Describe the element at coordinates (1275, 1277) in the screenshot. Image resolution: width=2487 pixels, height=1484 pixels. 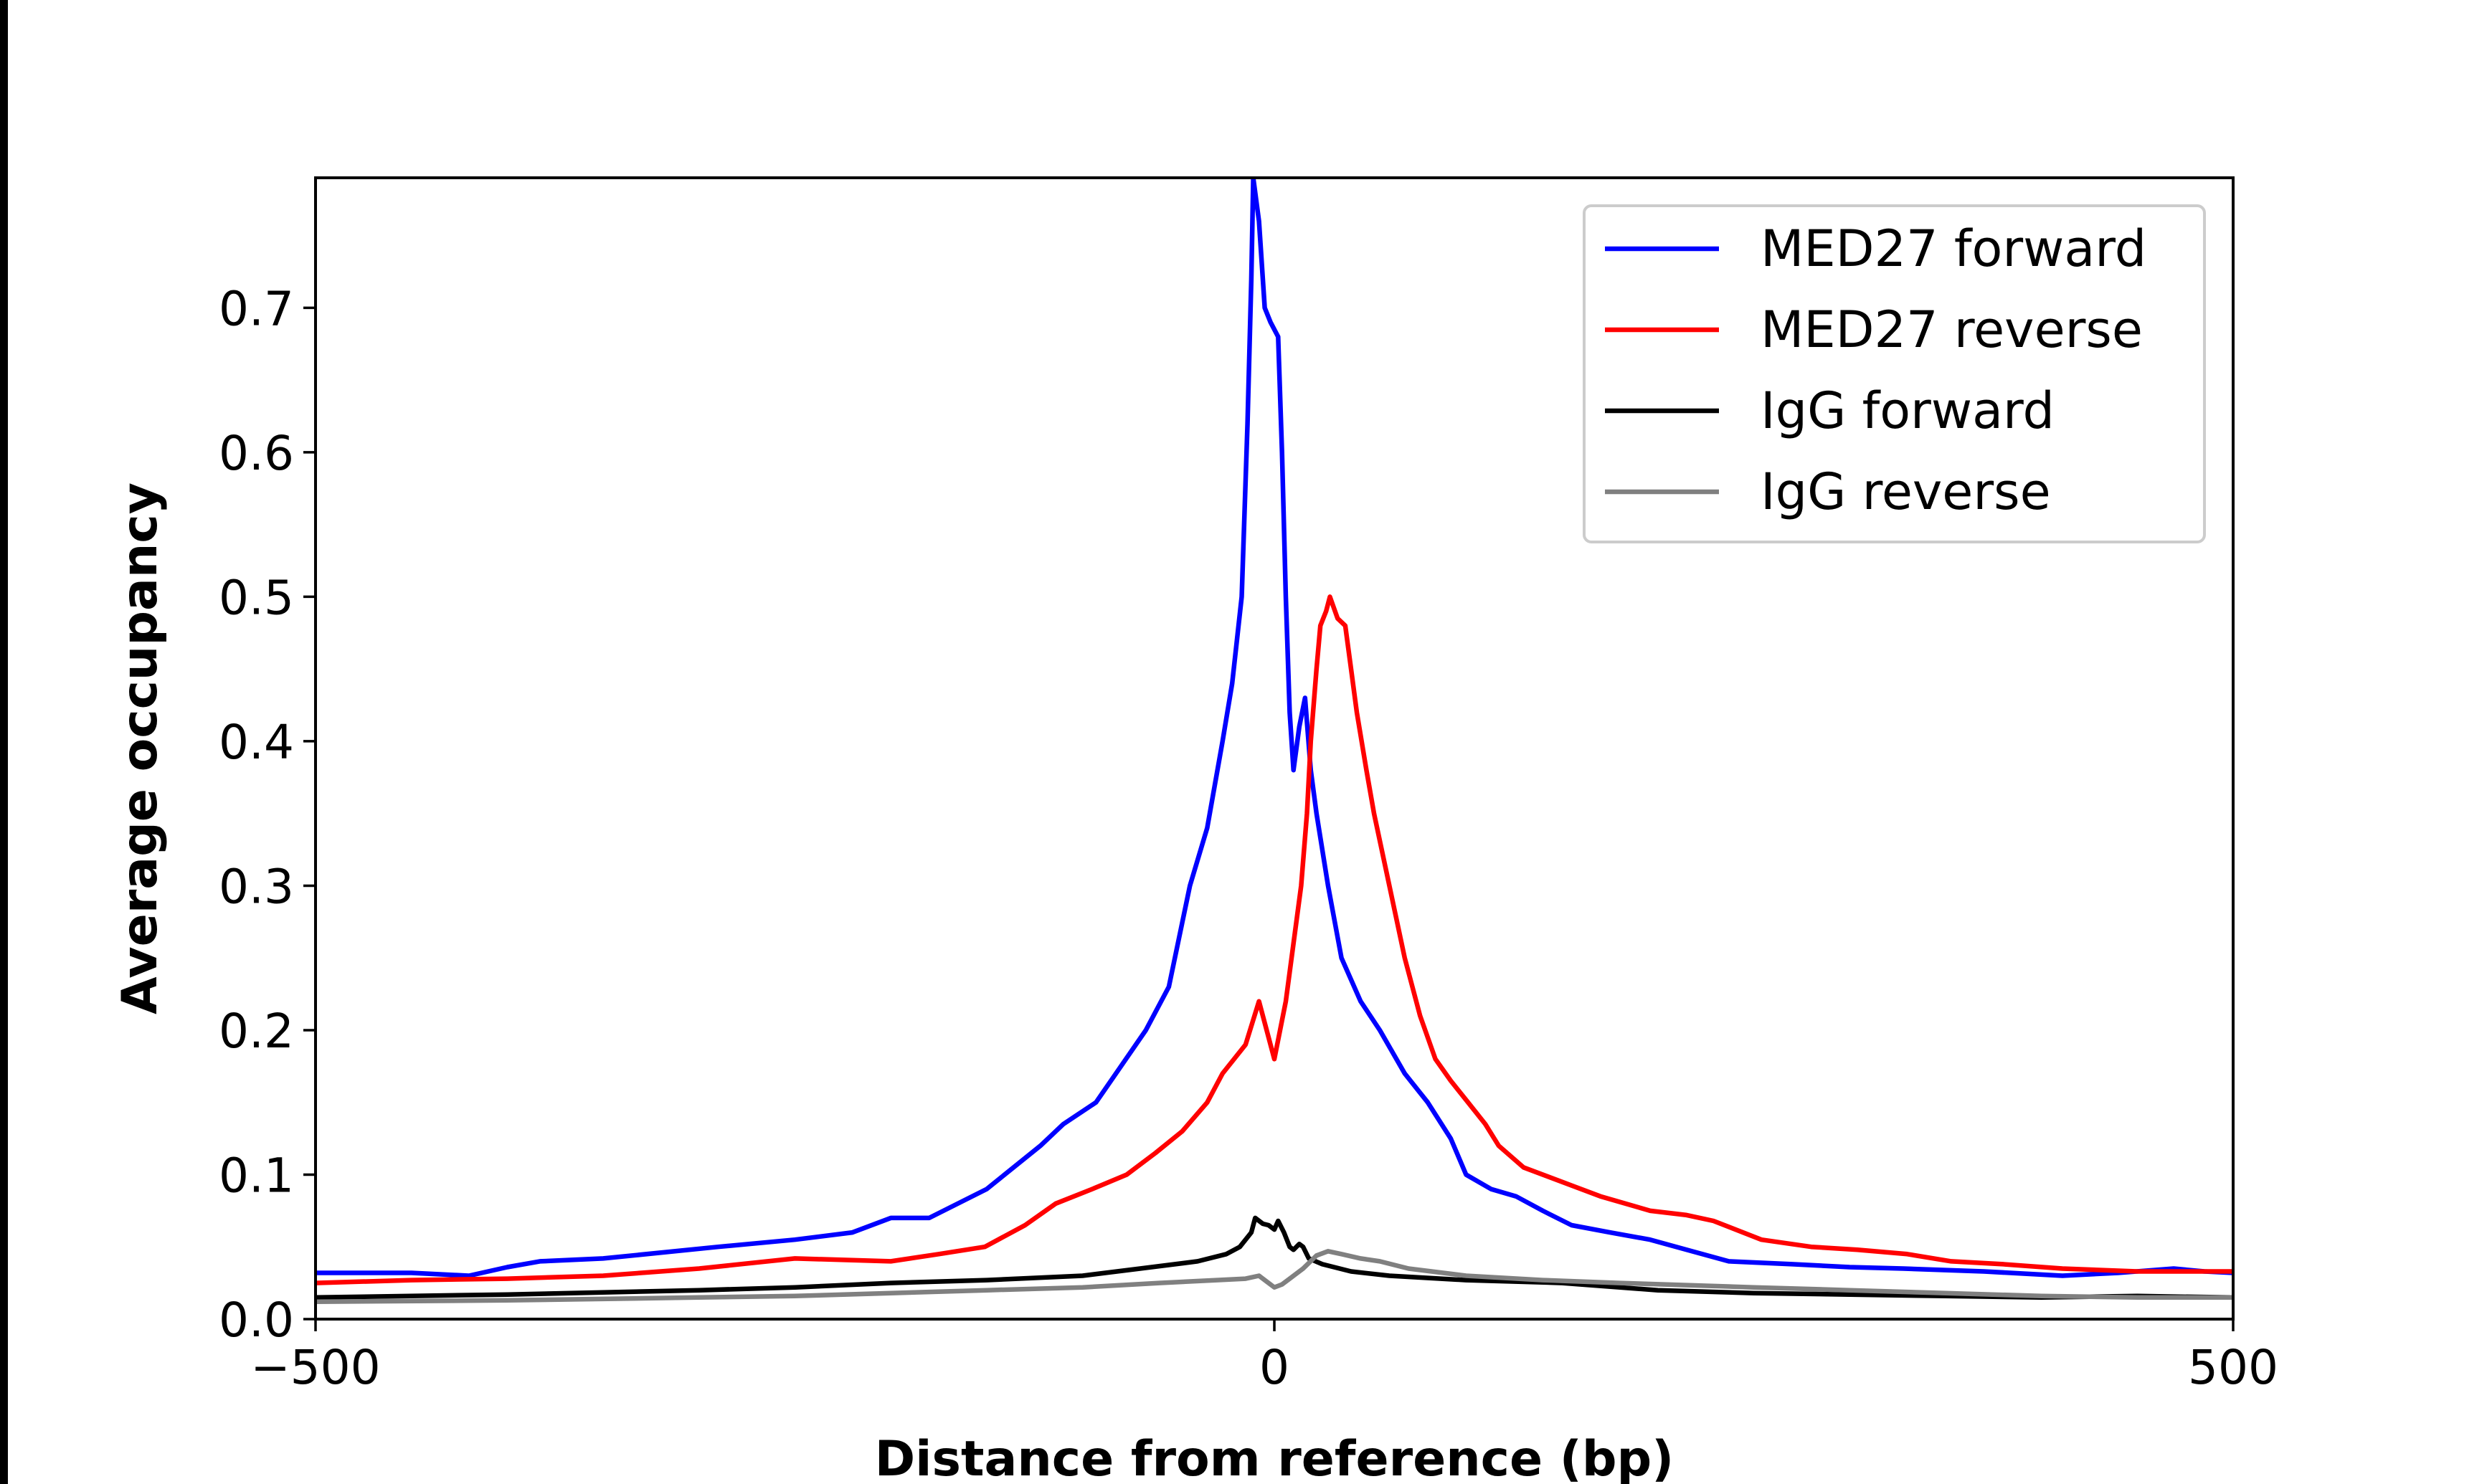
I see `series-line-igg-reverse` at that location.